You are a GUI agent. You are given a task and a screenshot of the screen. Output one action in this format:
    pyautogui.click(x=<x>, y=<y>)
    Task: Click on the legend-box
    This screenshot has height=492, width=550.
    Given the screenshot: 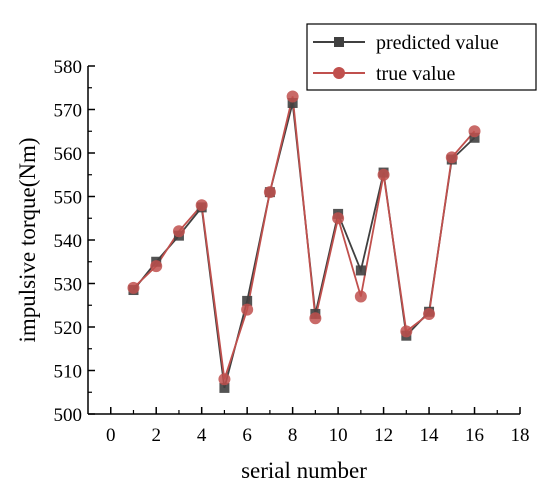 What is the action you would take?
    pyautogui.click(x=421, y=57)
    